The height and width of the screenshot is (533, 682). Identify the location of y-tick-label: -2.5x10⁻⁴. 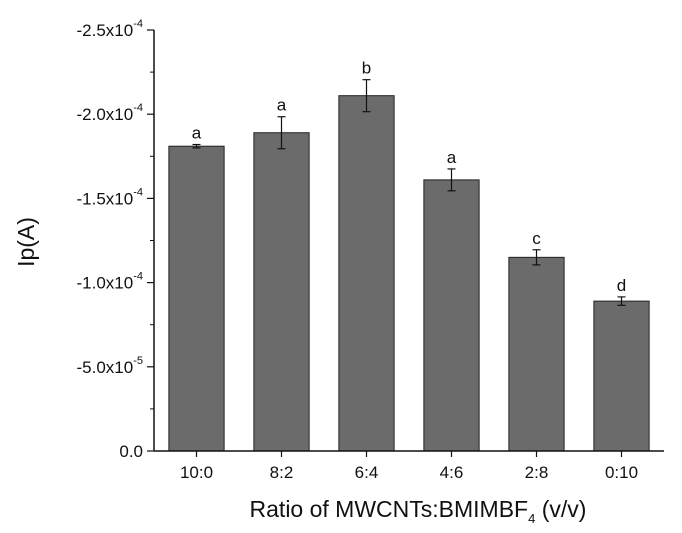
(110, 29).